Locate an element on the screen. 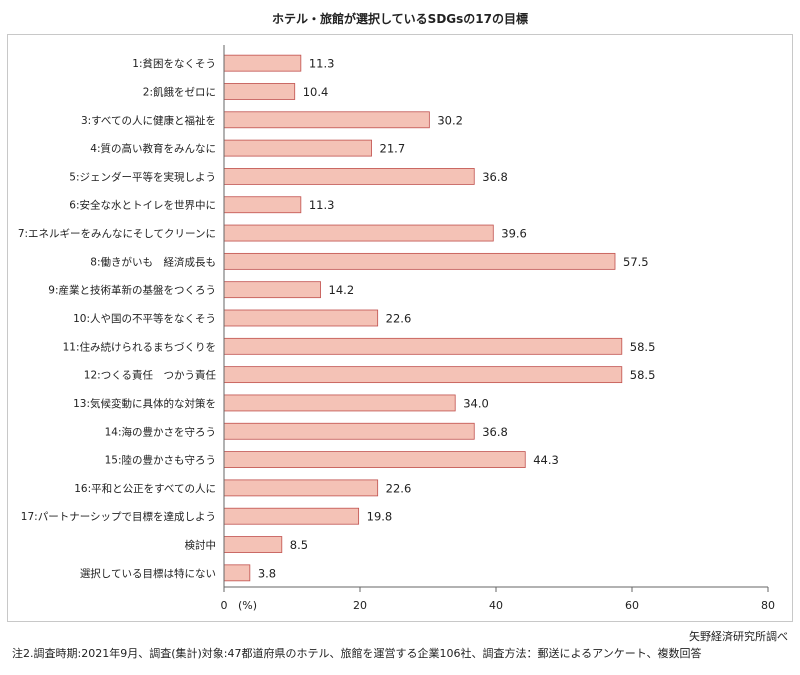  category-label: 9:産業と技術革新の基盤をつくろう is located at coordinates (132, 290).